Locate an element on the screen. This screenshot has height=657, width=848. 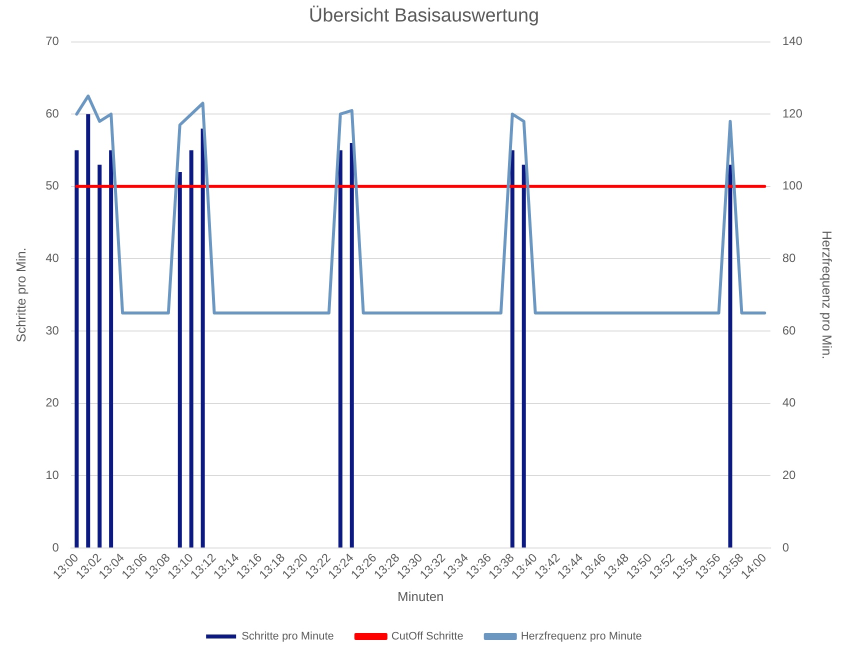
y2-tick-label: 40 is located at coordinates (789, 403).